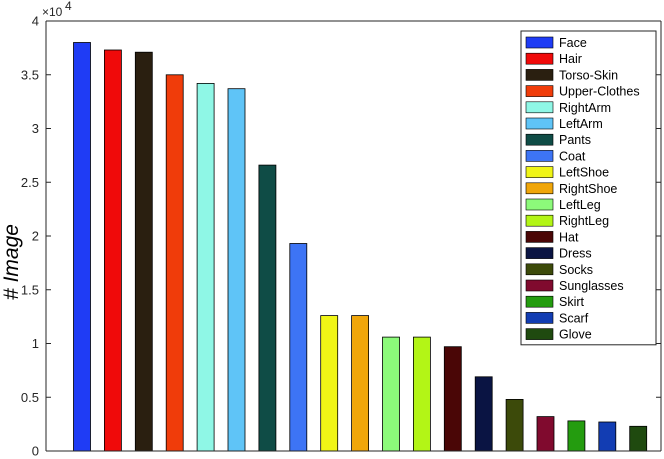  Describe the element at coordinates (580, 205) in the screenshot. I see `legend-label: LeftLeg` at that location.